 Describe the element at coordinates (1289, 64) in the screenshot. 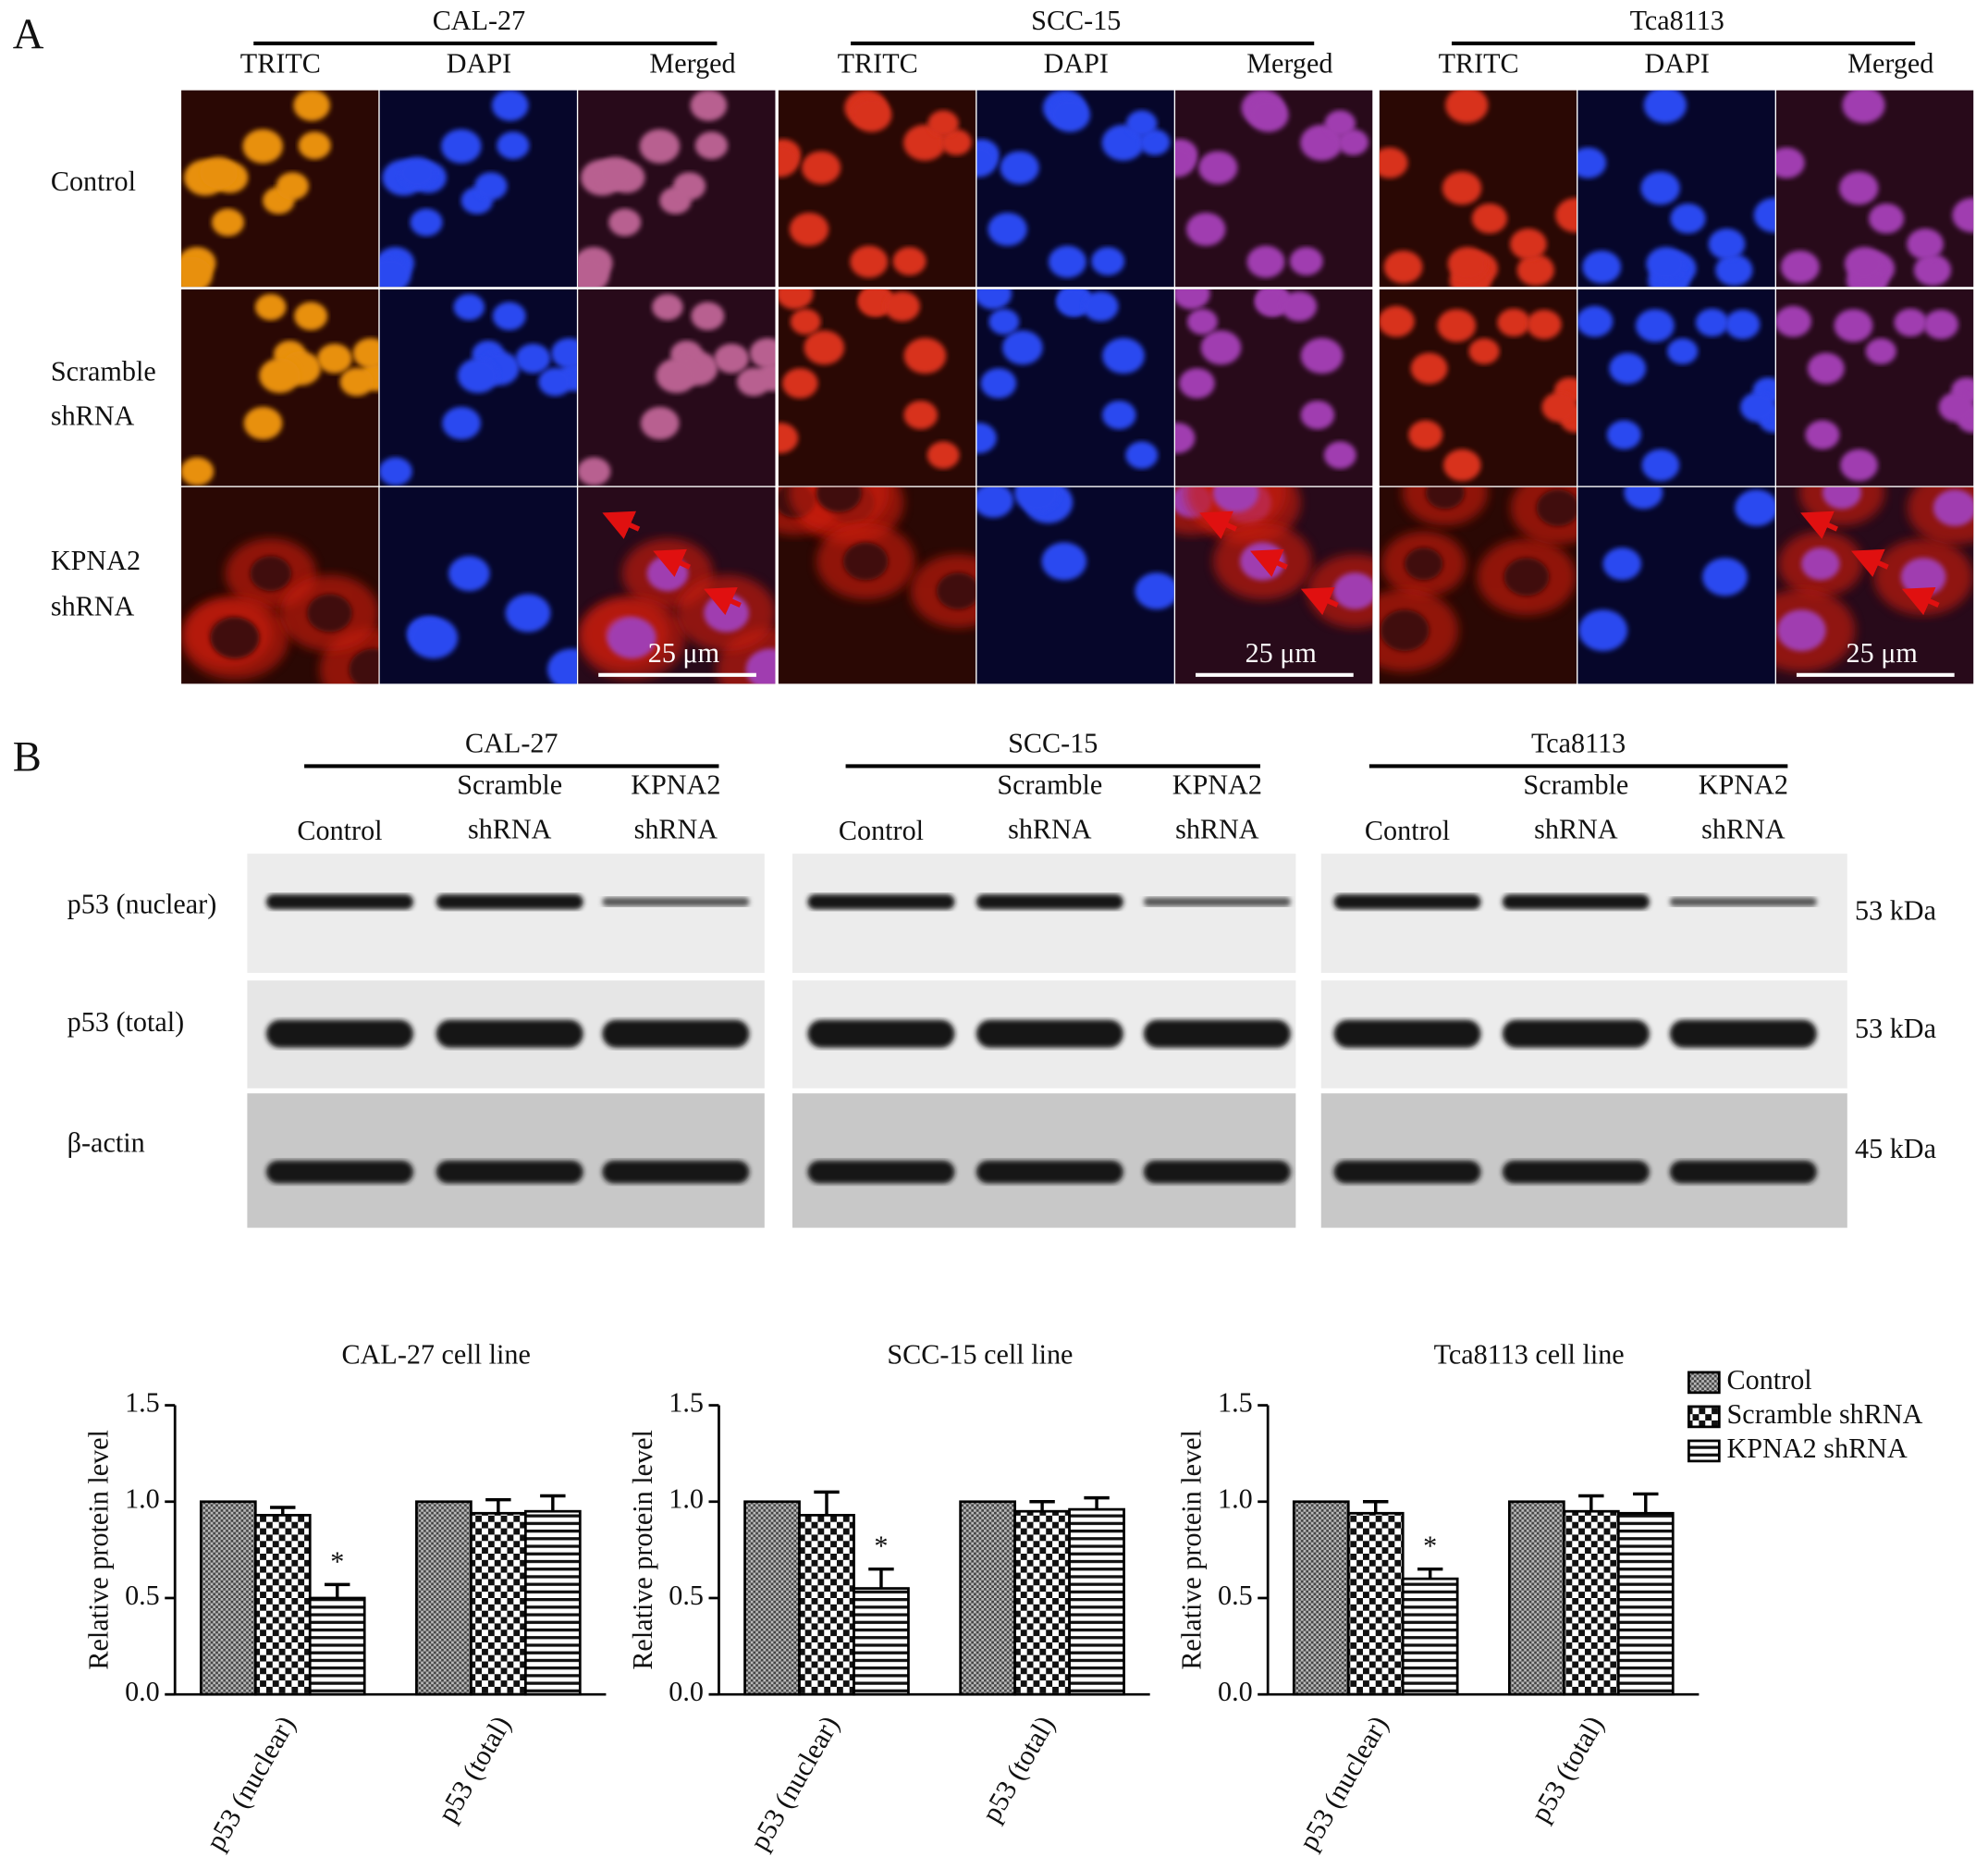

I see `channel-label: Merged` at that location.